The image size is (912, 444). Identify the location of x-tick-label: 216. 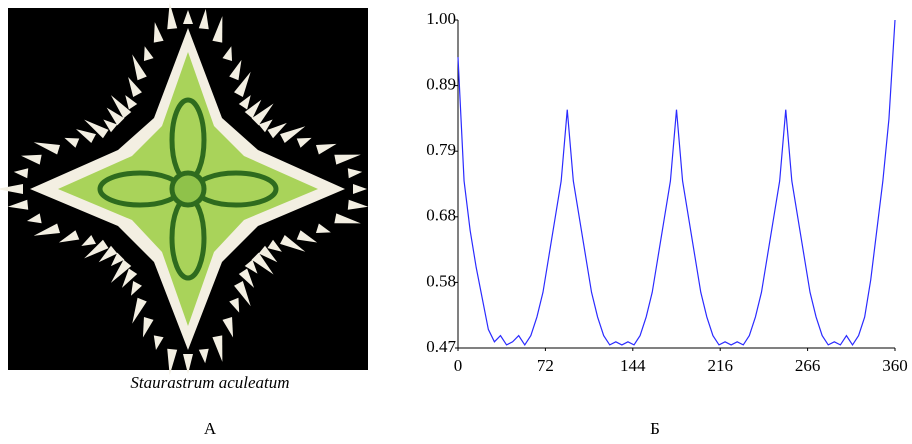
(720, 365).